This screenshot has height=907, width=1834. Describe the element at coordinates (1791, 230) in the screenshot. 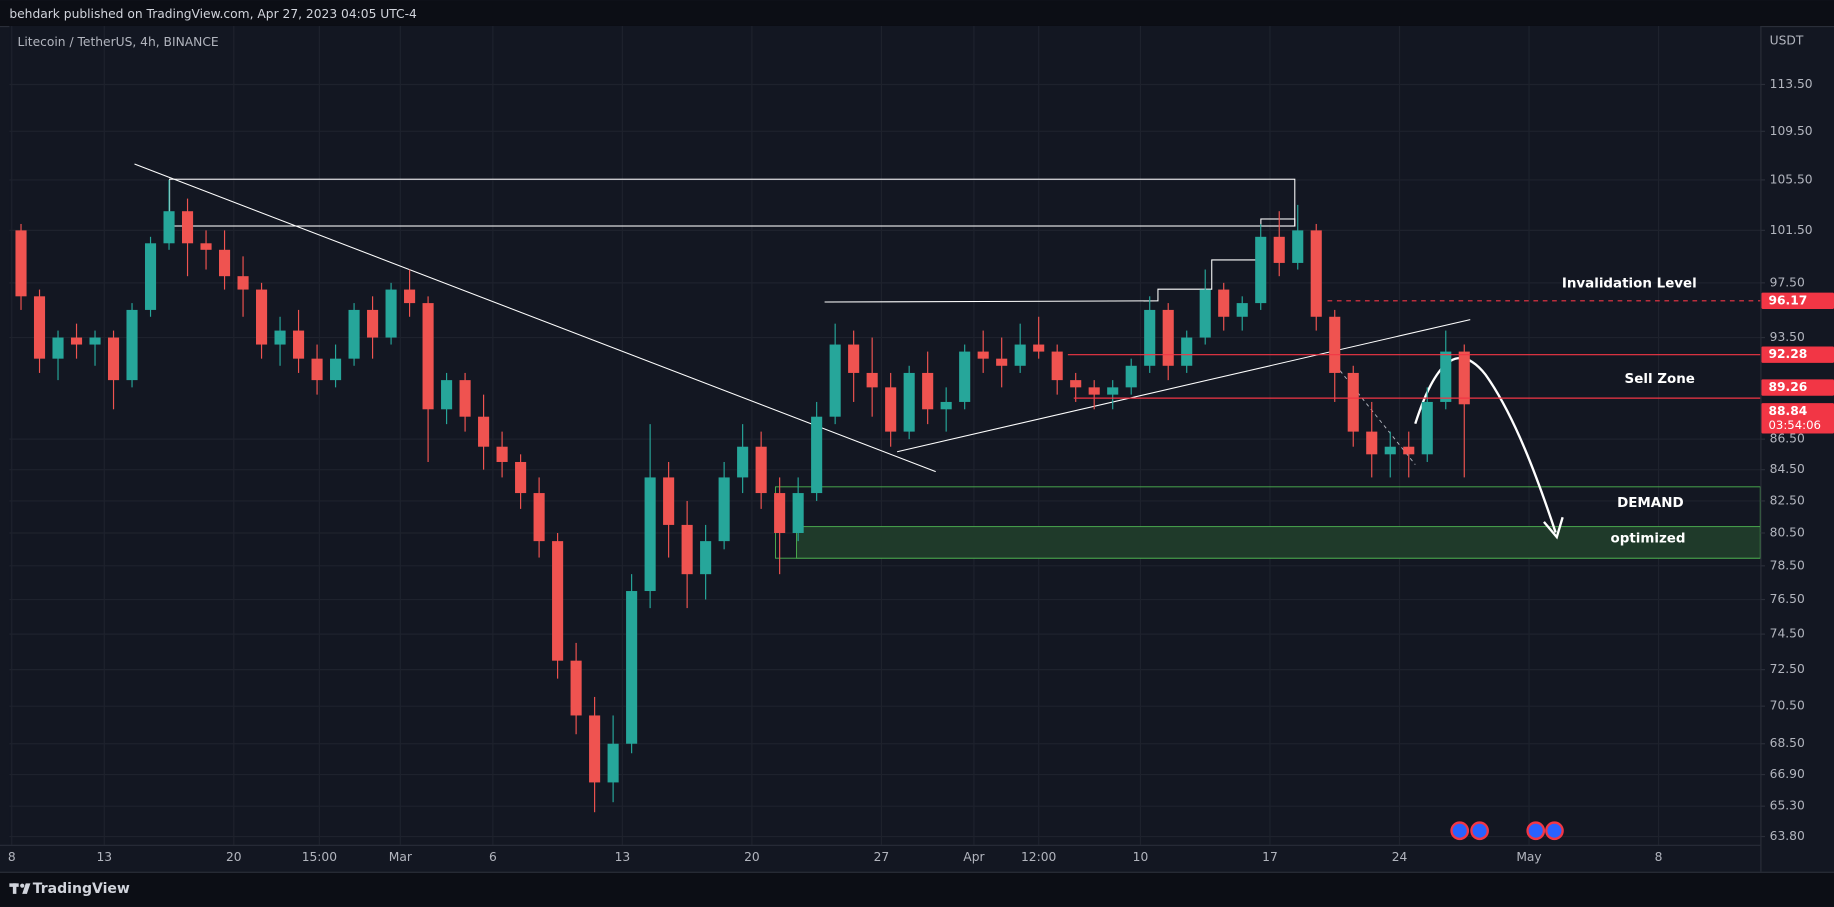

I see `y-tick-label: 101.50` at that location.